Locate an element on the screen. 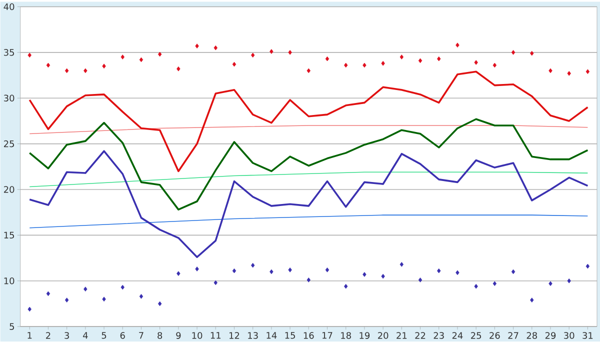 This screenshot has height=342, width=600. y-tick-label: 35 is located at coordinates (9, 52).